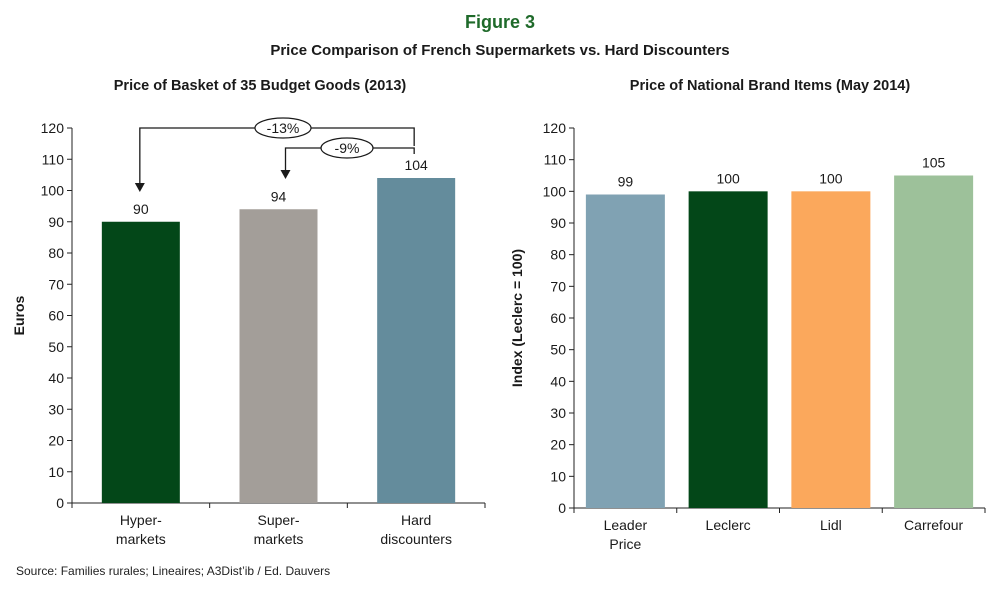  What do you see at coordinates (53, 159) in the screenshot?
I see `chart-1-y-tick-label: 110` at bounding box center [53, 159].